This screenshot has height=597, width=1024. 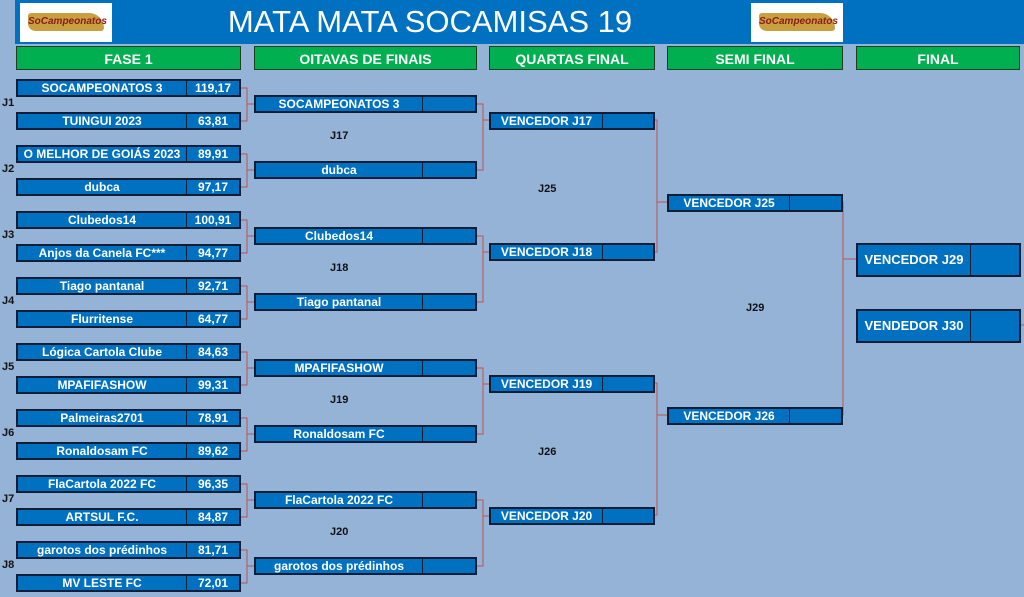 I want to click on team-row: MV LESTE FC 72,01, so click(x=128, y=583).